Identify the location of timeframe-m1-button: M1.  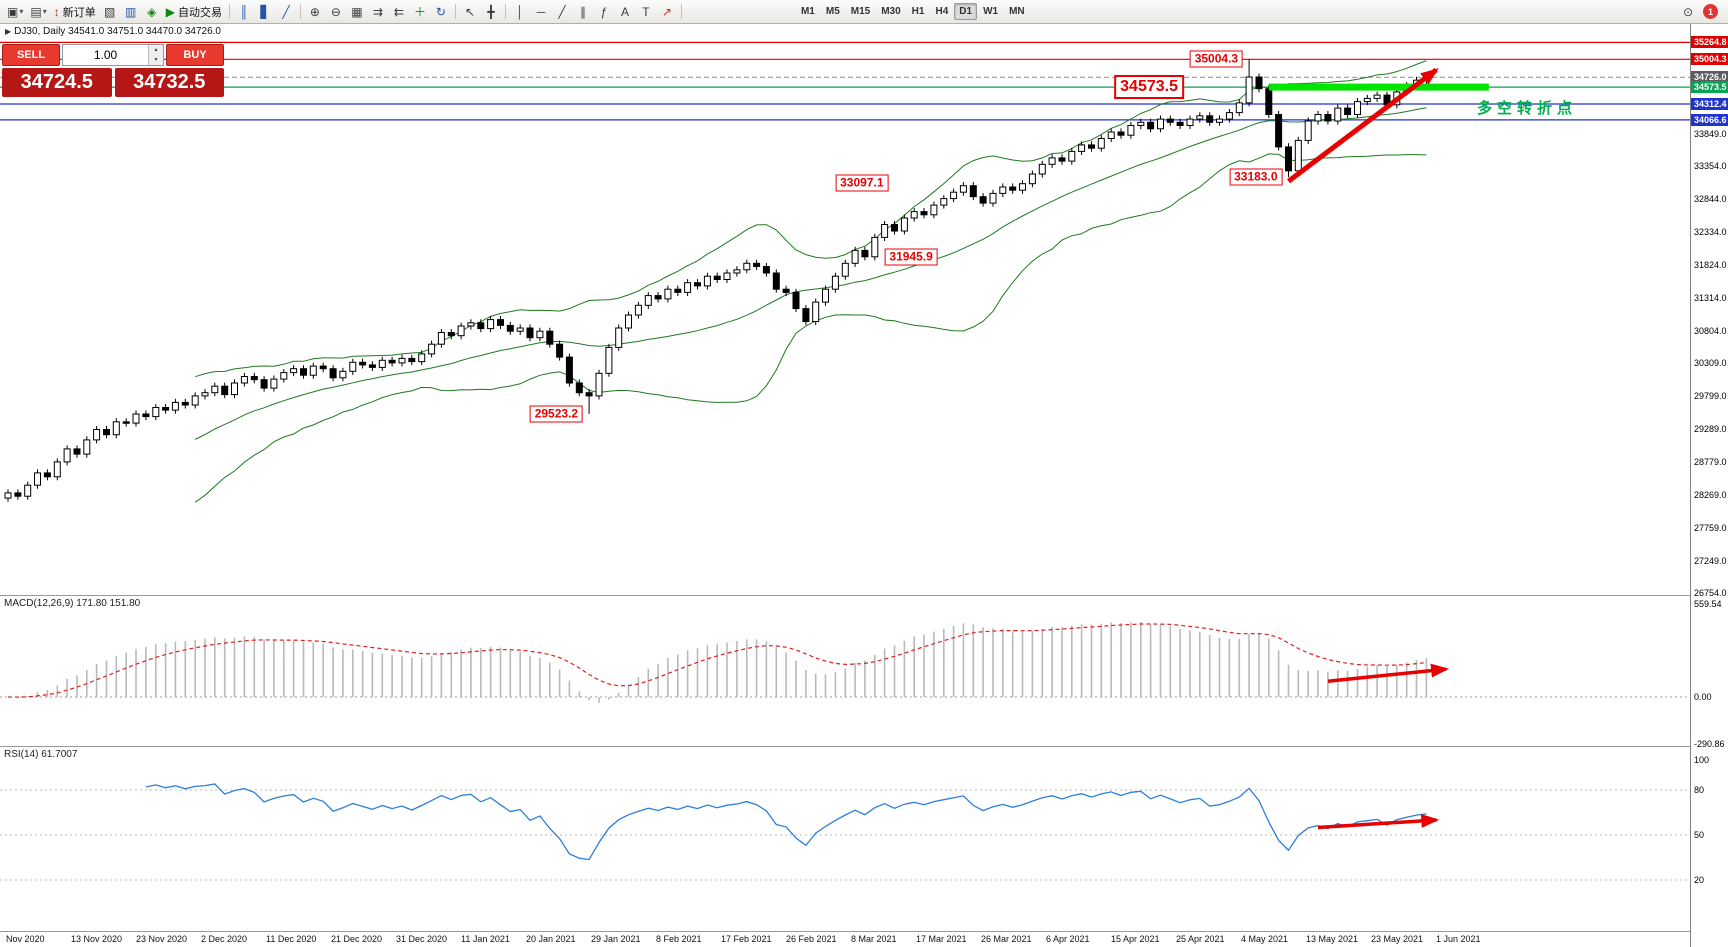
(808, 11).